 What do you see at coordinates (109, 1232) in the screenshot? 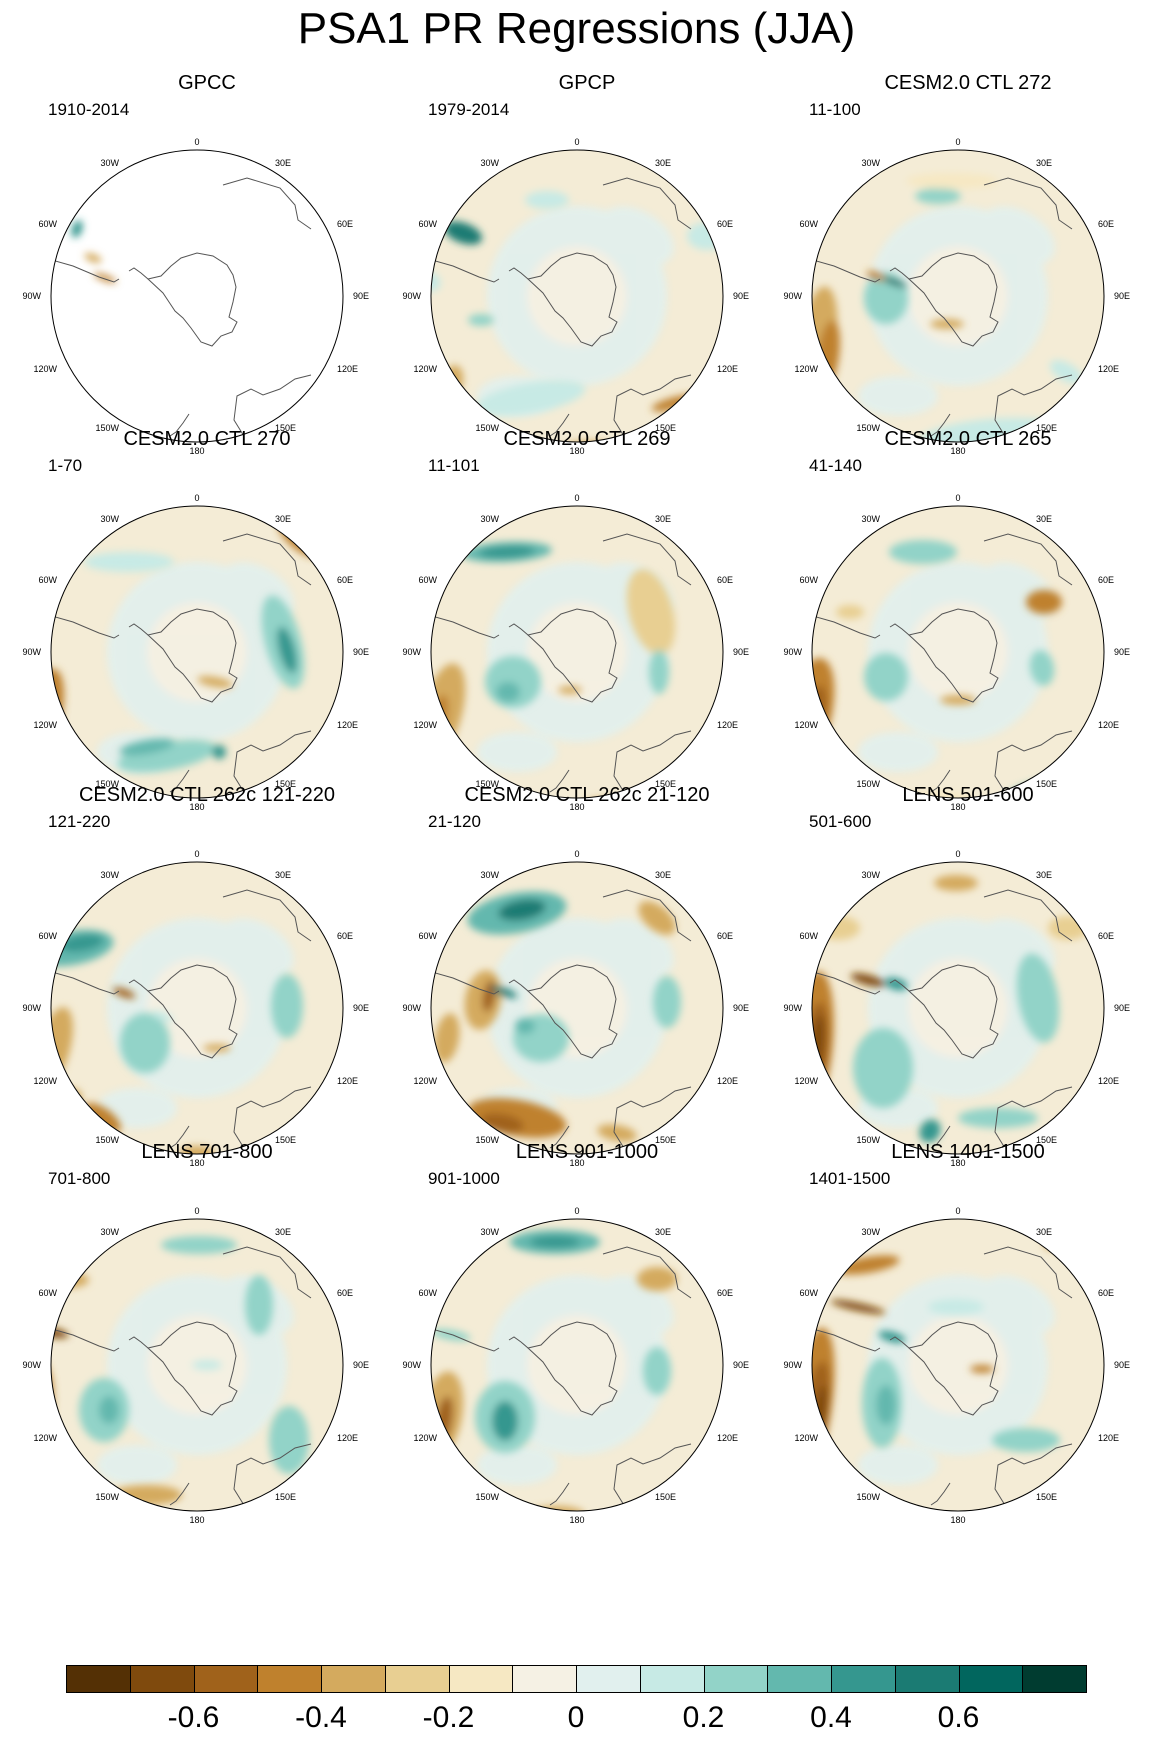
I see `longitude-label: 30W` at bounding box center [109, 1232].